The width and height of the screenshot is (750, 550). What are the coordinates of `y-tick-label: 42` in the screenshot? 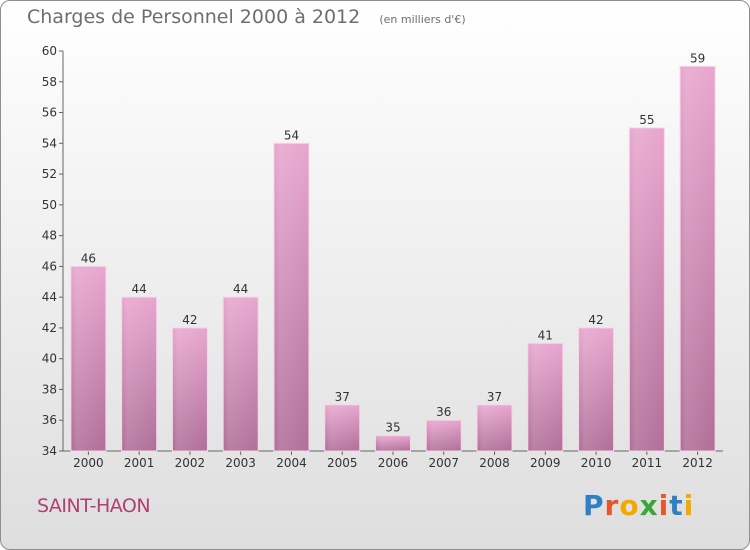 It's located at (49, 328).